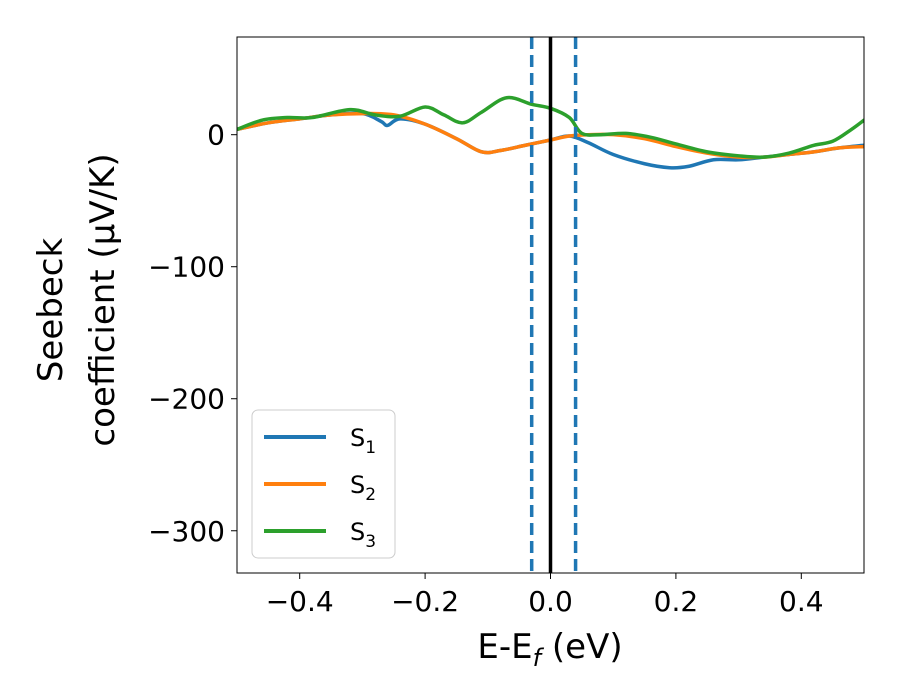  What do you see at coordinates (51, 310) in the screenshot?
I see `y-axis-label-line1: Seebeck` at bounding box center [51, 310].